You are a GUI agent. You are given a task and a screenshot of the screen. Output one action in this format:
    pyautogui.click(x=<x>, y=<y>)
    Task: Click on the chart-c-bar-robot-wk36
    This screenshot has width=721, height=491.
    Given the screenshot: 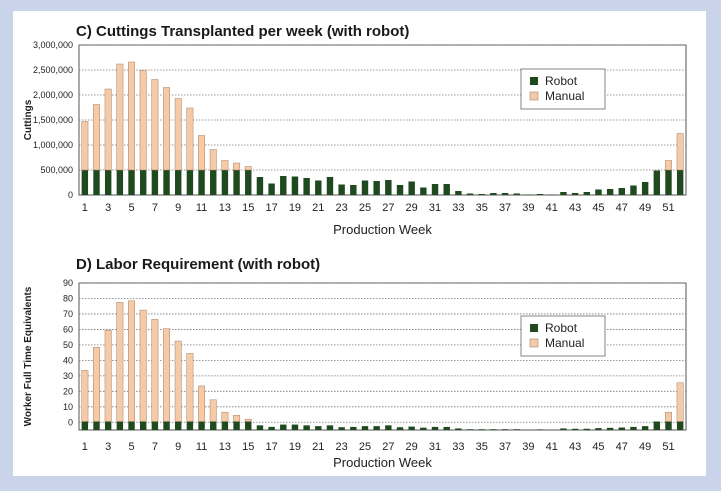 What is the action you would take?
    pyautogui.click(x=493, y=194)
    